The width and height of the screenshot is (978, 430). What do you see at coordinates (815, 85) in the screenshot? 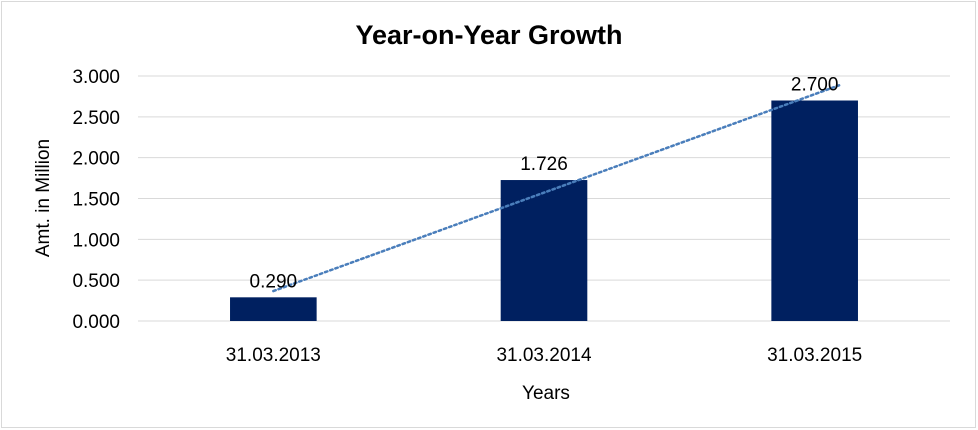
I see `data-label: 2.700` at bounding box center [815, 85].